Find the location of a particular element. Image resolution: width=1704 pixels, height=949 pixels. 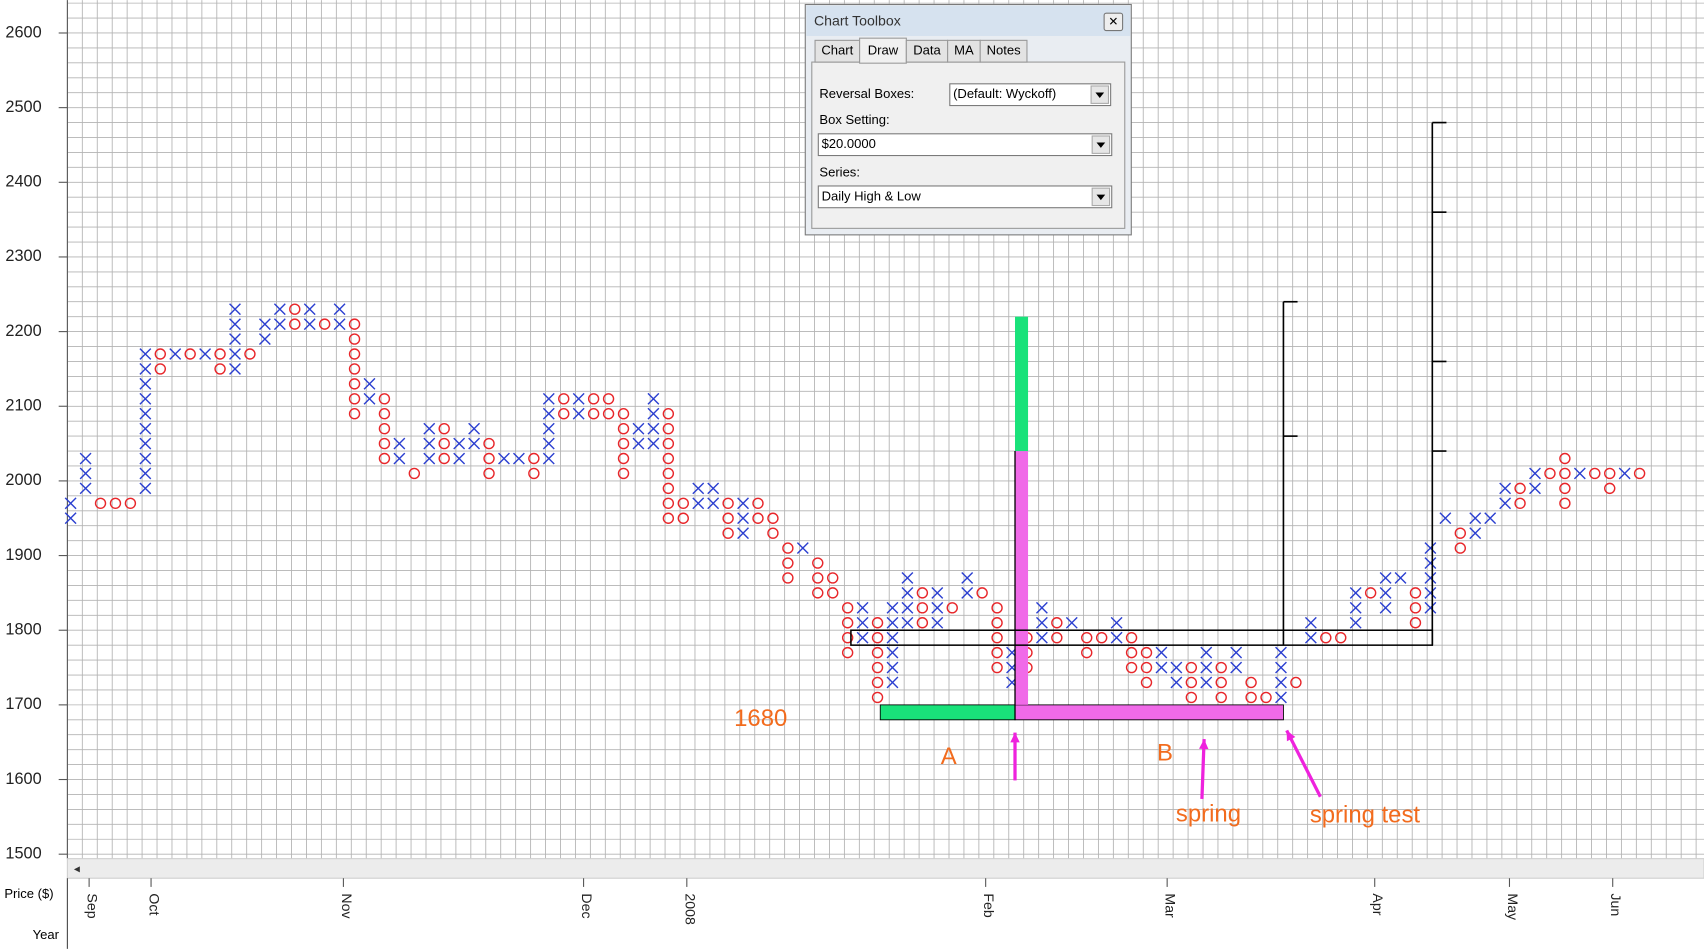

segment-label: A is located at coordinates (949, 756).